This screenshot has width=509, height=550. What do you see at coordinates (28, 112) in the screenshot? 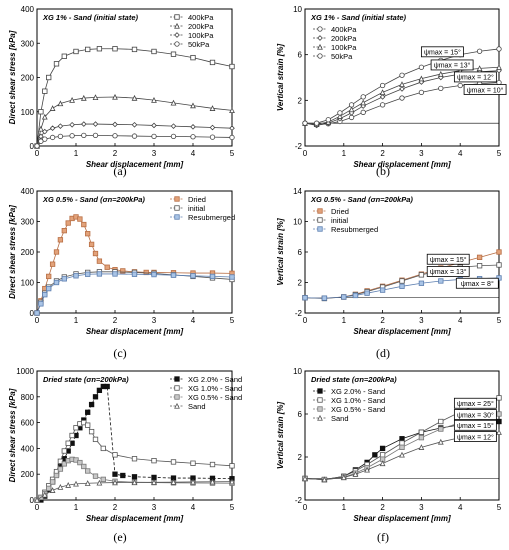
I see `y-tick-label: 100` at bounding box center [28, 112].